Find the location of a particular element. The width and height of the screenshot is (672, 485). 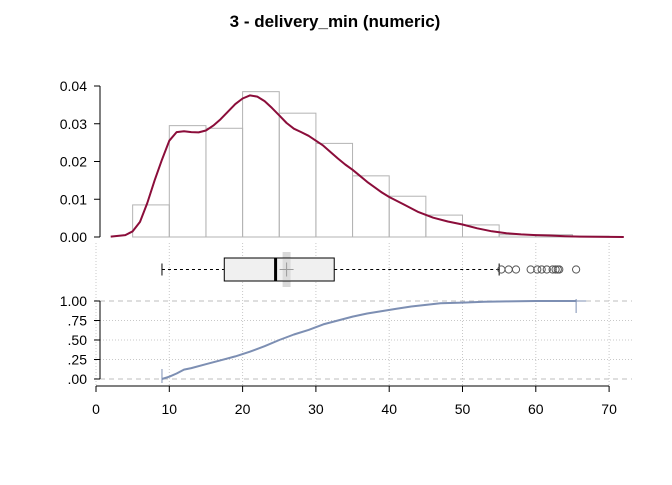

x-tick-label-2: 20 is located at coordinates (243, 409).